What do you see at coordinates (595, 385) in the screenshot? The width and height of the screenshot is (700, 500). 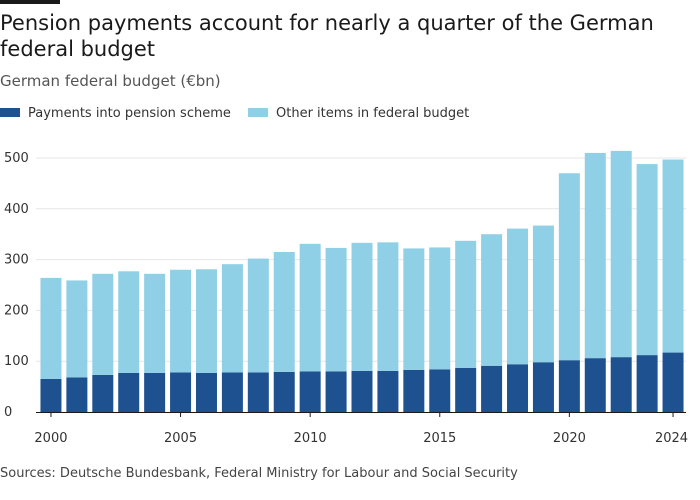 I see `bar-pension-2021` at bounding box center [595, 385].